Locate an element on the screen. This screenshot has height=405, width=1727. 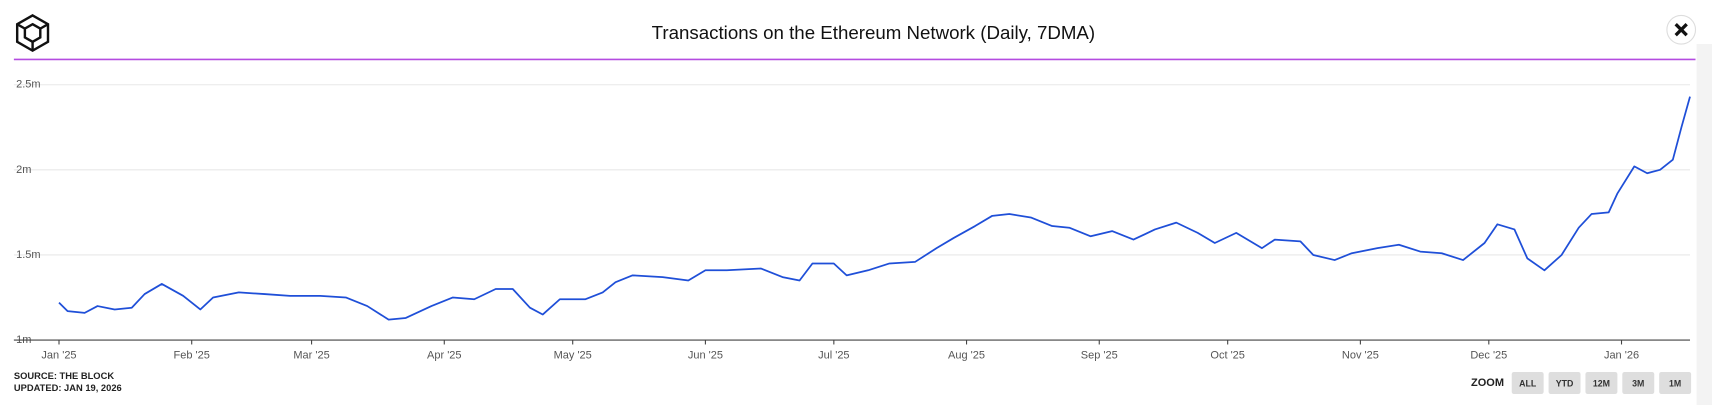
x-tick-label: Aug '25 is located at coordinates (966, 355).